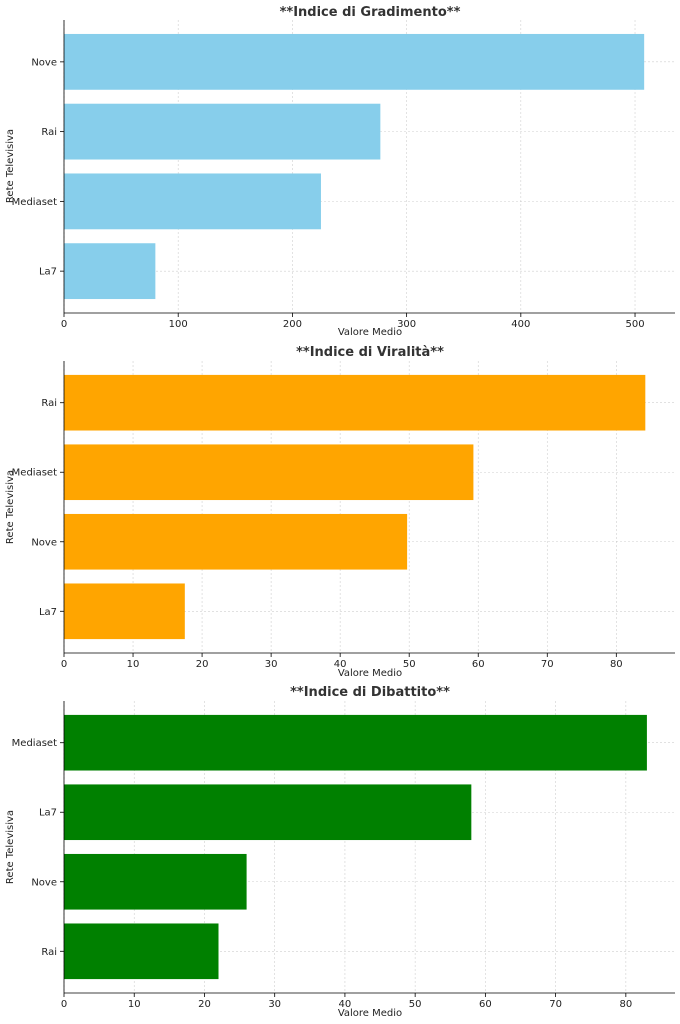 The image size is (680, 1024). I want to click on chart-title: **Indice di Gradimento**, so click(370, 12).